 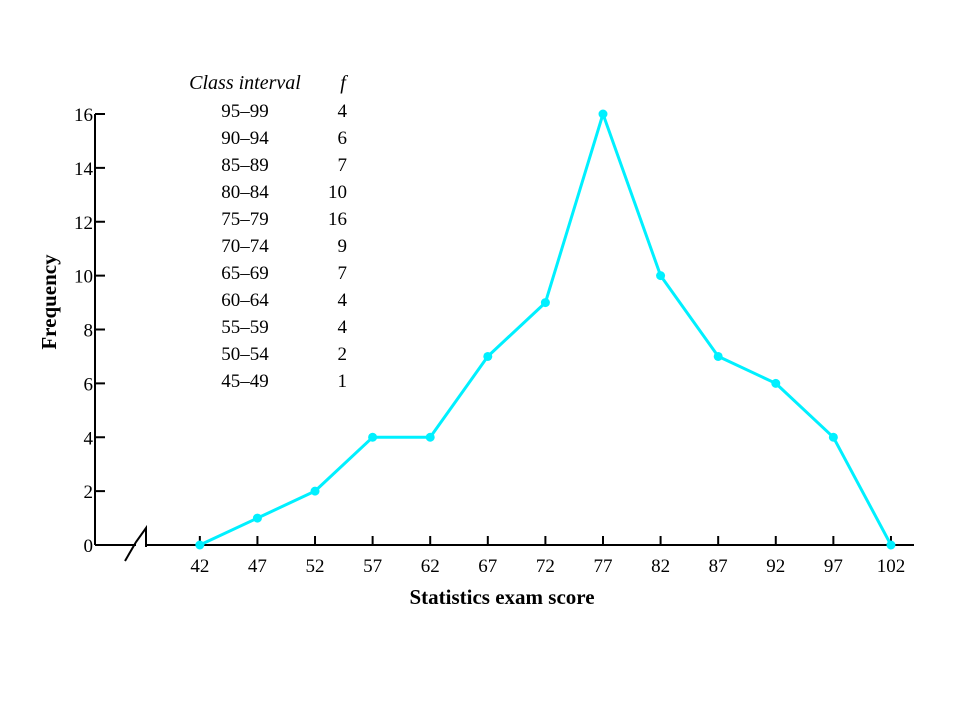 What do you see at coordinates (257, 566) in the screenshot?
I see `x-tick-label: 47` at bounding box center [257, 566].